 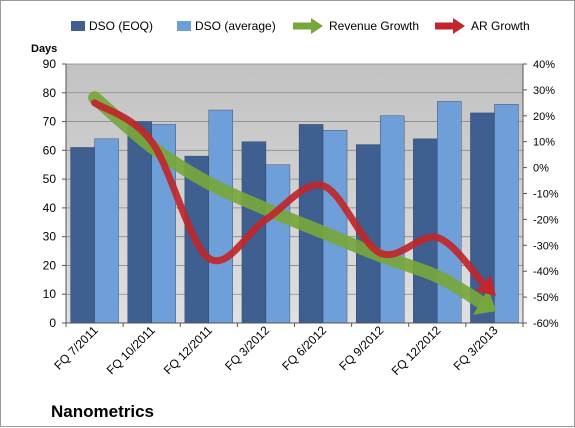 What do you see at coordinates (546, 246) in the screenshot?
I see `y2-tick-label: -30%` at bounding box center [546, 246].